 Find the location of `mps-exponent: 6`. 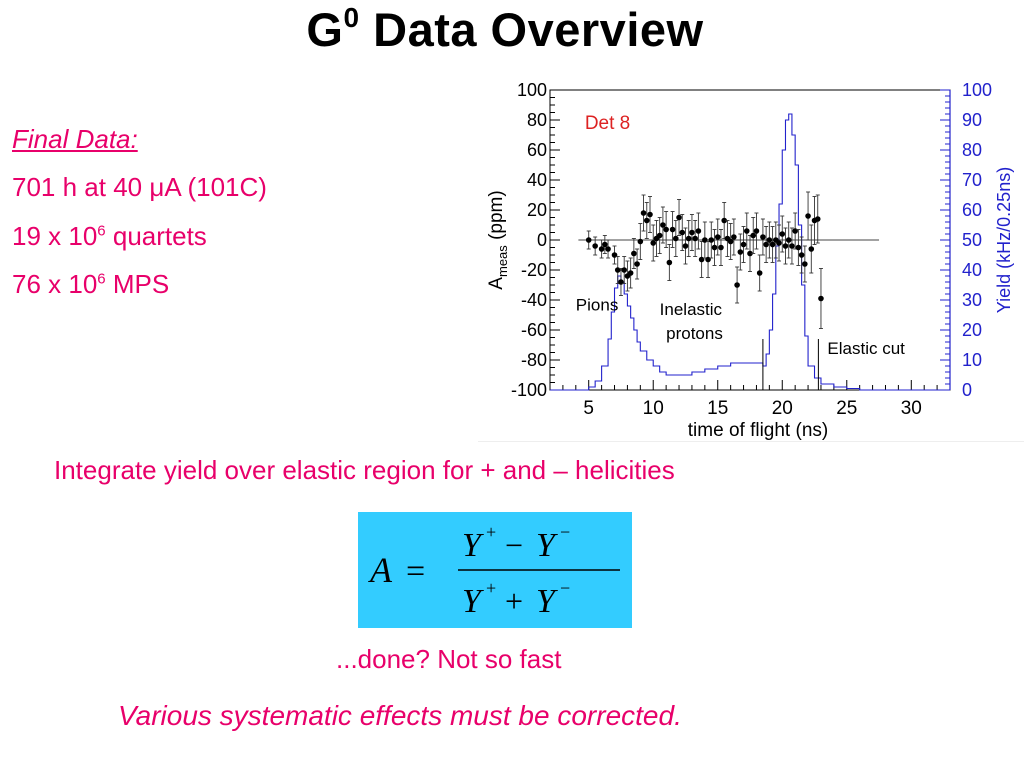

mps-exponent: 6 is located at coordinates (101, 279).